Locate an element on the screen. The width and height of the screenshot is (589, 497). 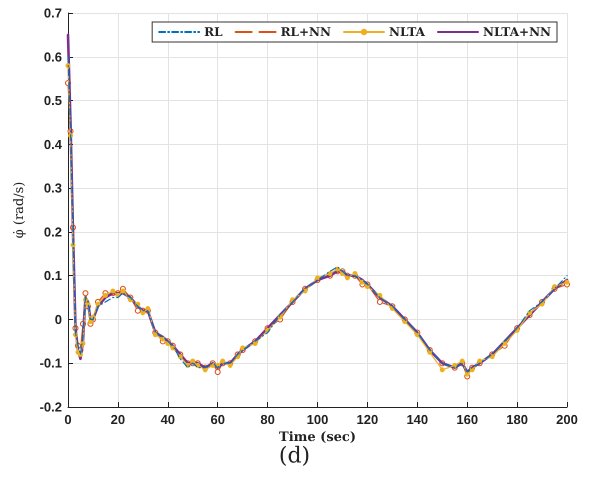
x-tick-label: 100 is located at coordinates (317, 419).